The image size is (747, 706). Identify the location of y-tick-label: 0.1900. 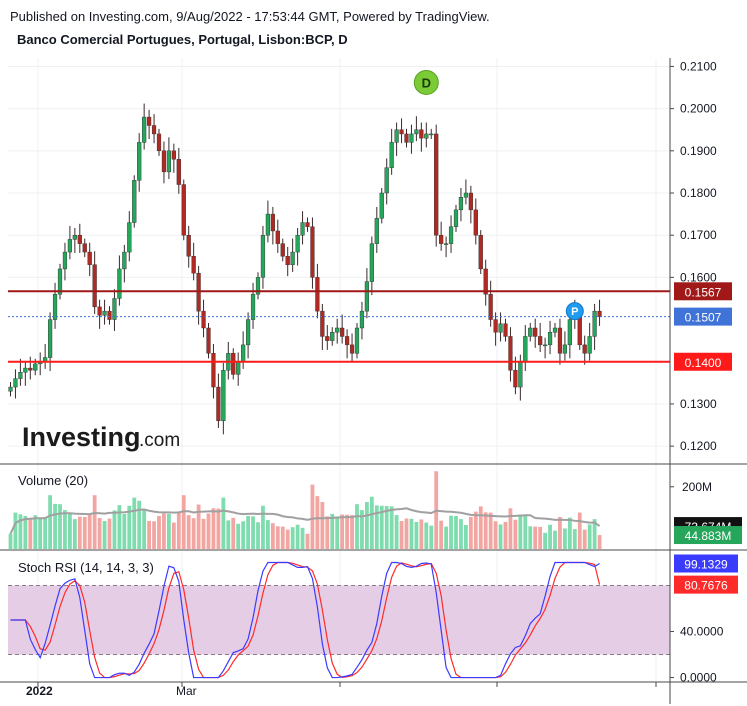
(698, 151).